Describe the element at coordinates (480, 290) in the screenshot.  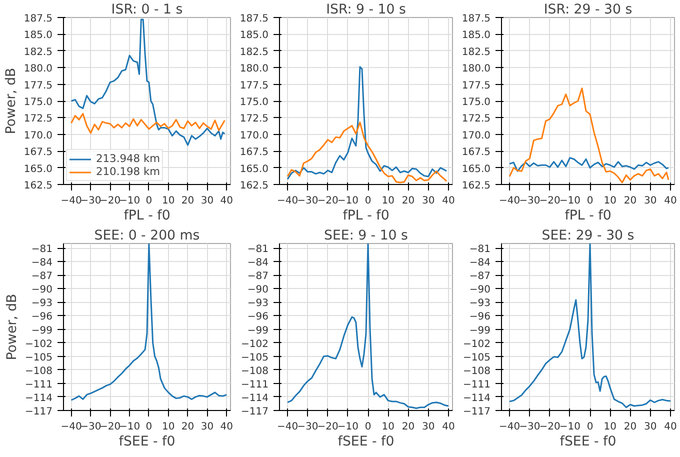
I see `y-tick-label: −90` at that location.